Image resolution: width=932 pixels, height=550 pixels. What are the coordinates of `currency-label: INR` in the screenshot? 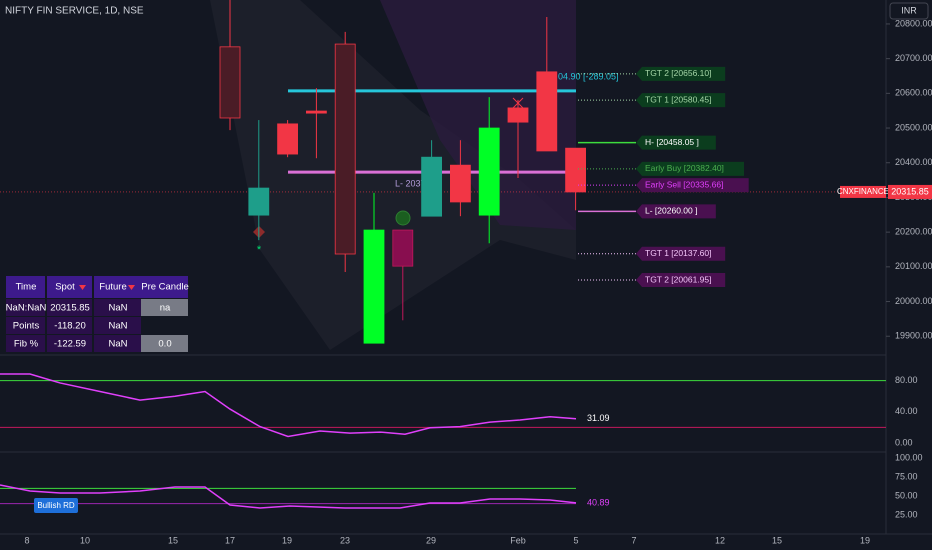 It's located at (909, 10).